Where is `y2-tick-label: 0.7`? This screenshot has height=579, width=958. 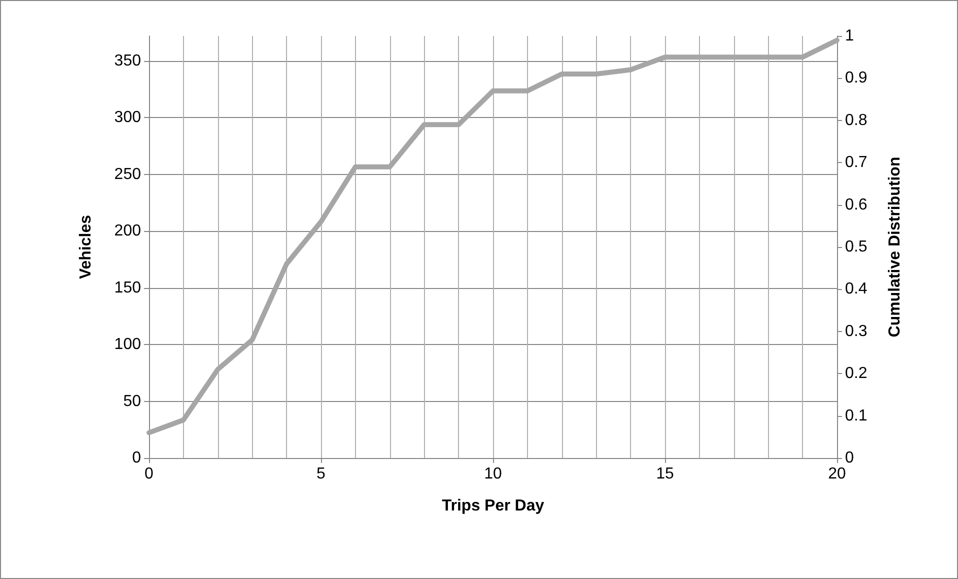 y2-tick-label: 0.7 is located at coordinates (856, 163).